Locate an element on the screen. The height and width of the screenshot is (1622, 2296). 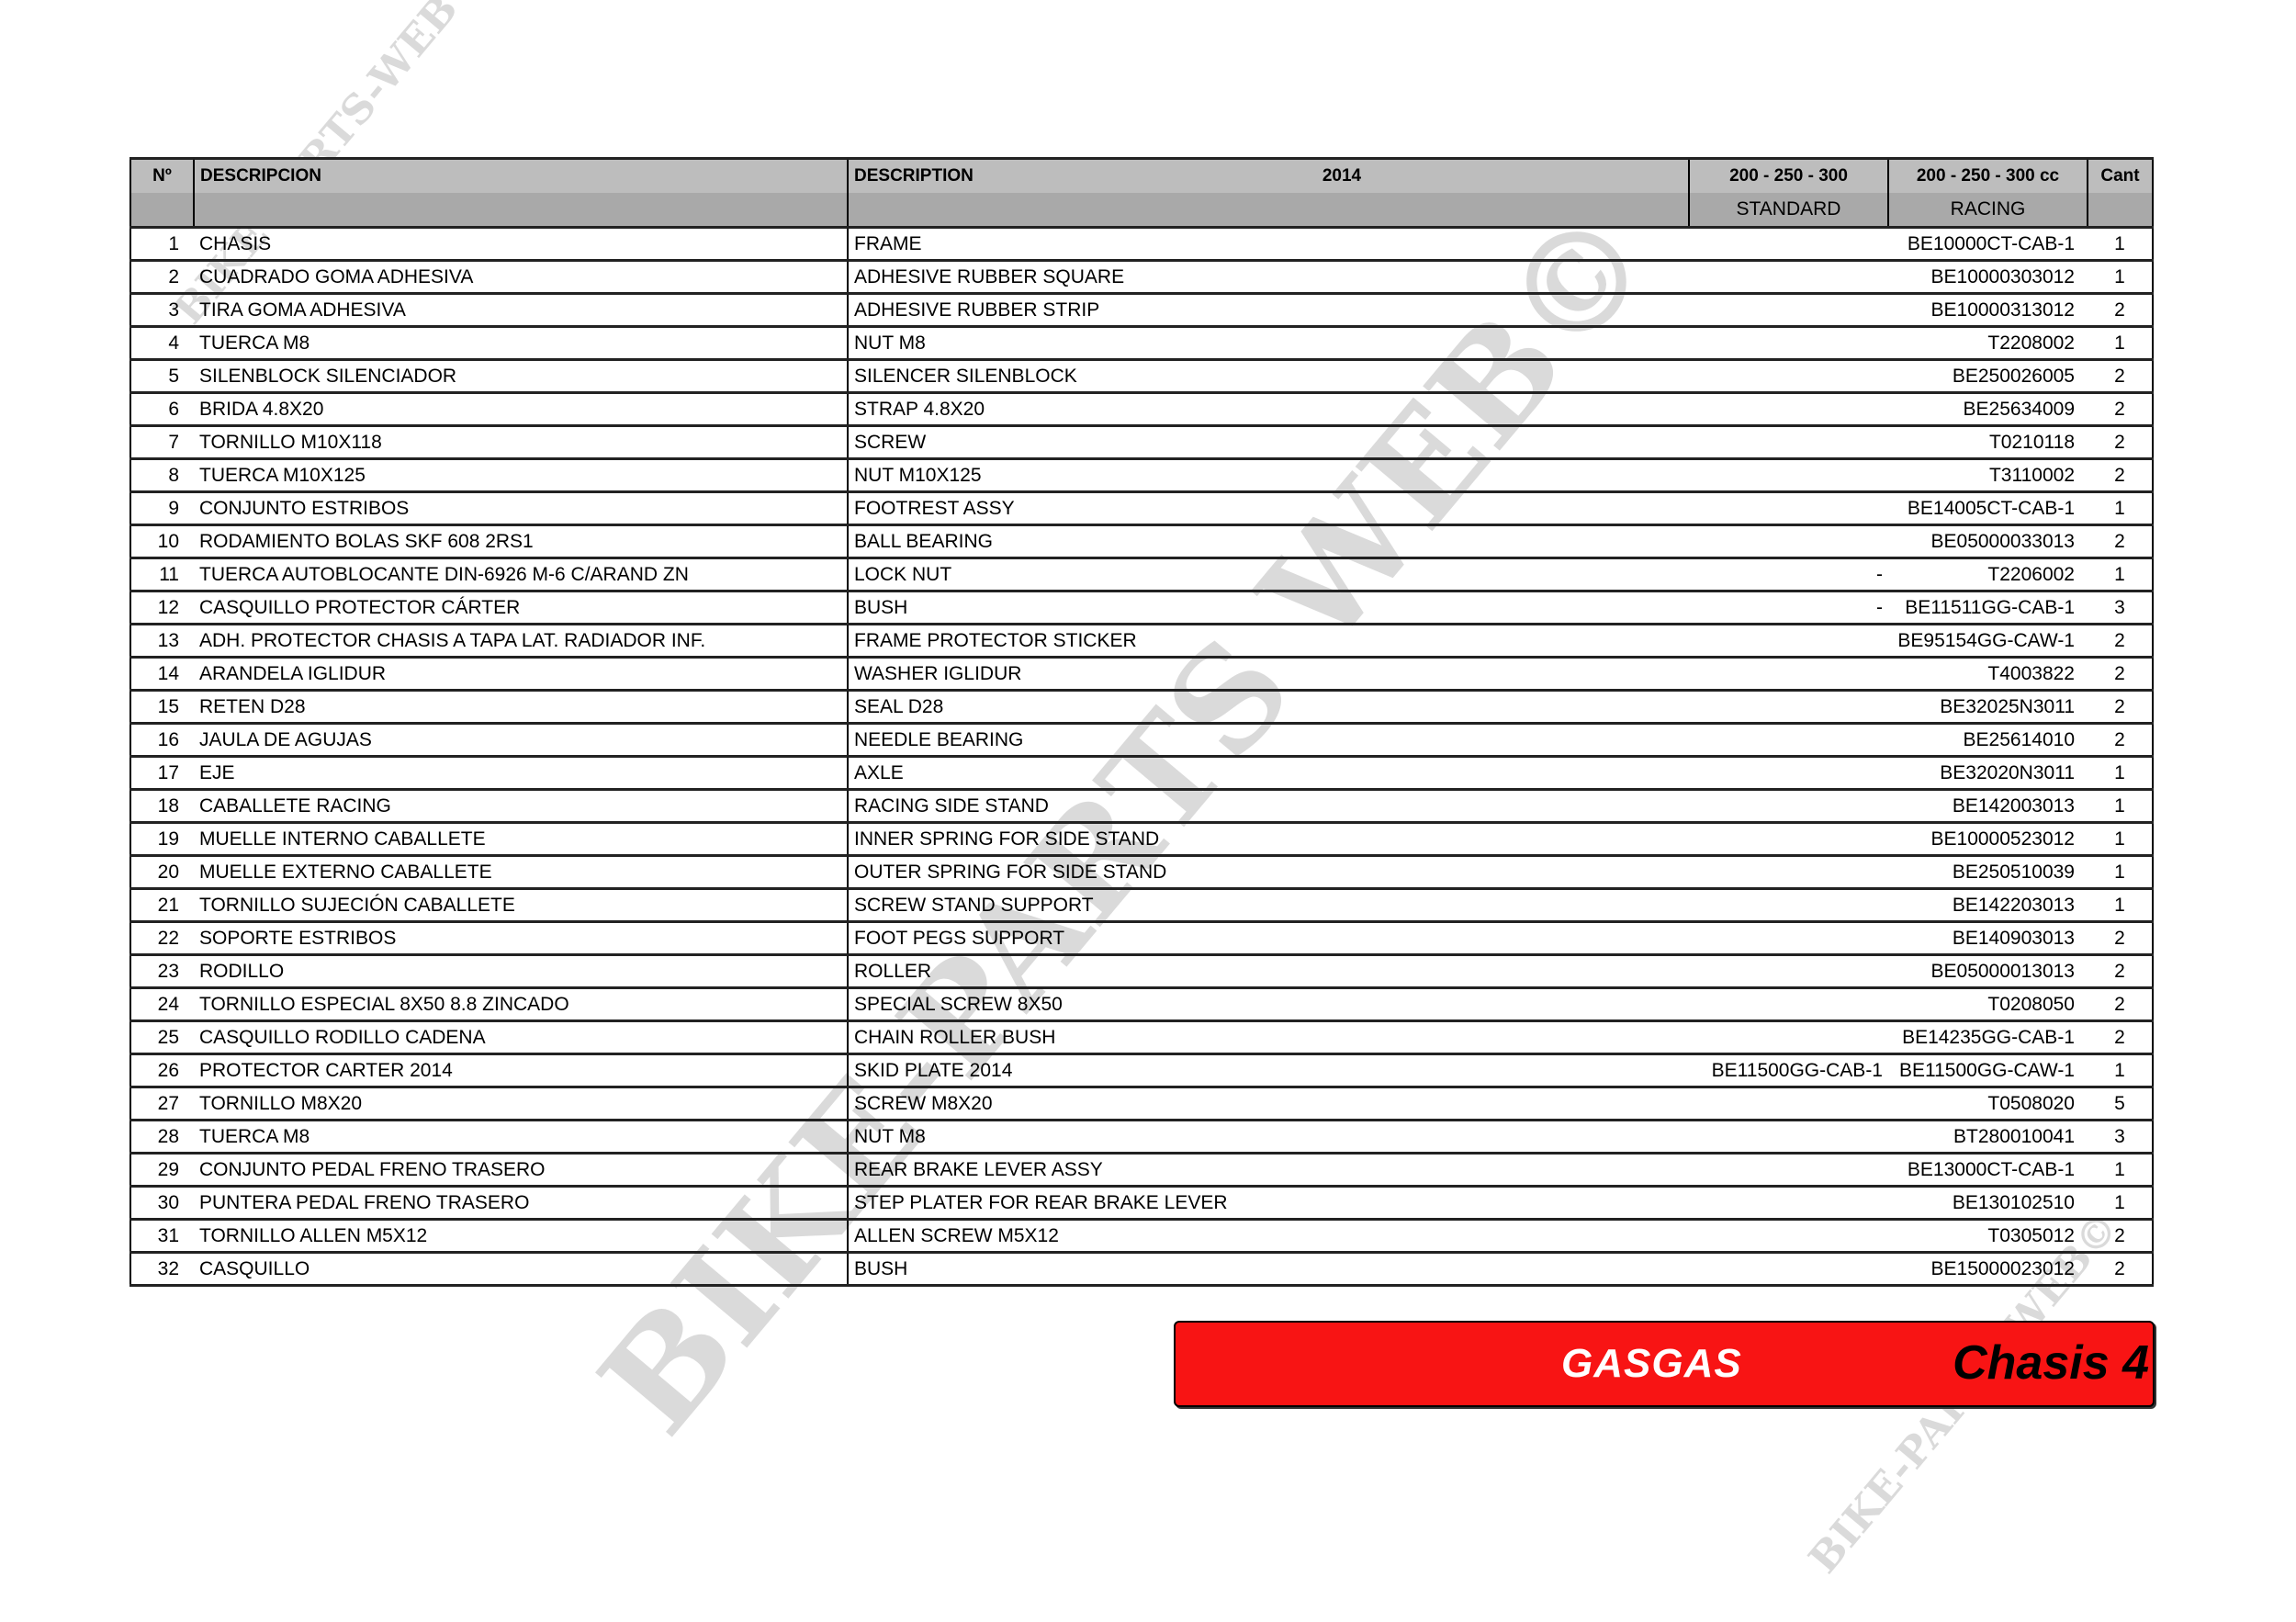
description-en: FRAME is located at coordinates (1268, 244).